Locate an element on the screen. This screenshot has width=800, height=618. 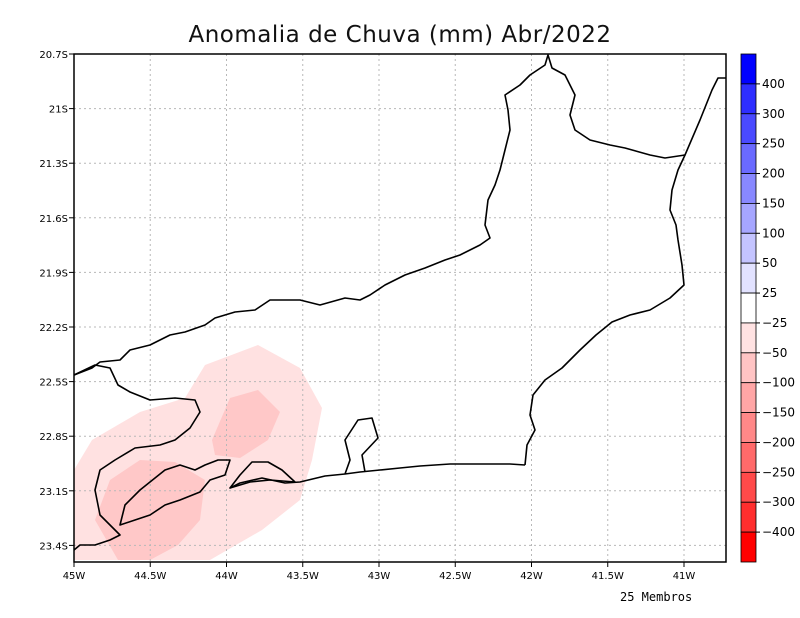
colorbar-label: −300 is located at coordinates (778, 502).